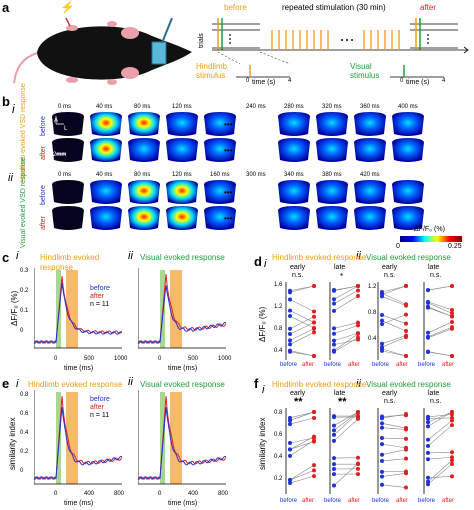  I want to click on d-ytick-i-1: 1.2, so click(278, 307).